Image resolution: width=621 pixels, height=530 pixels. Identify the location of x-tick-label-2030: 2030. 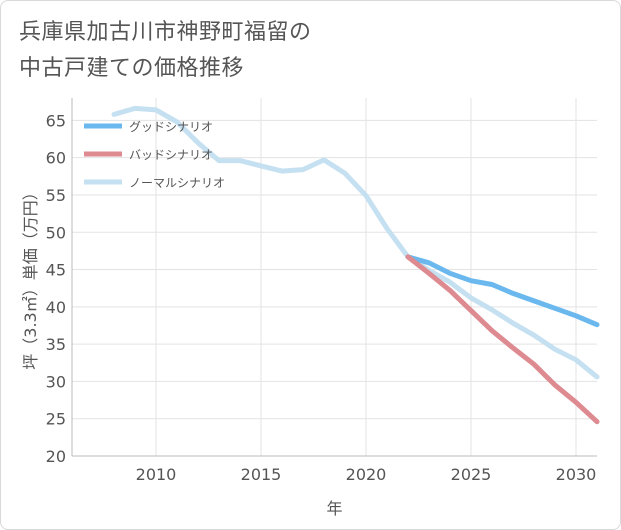
(576, 474).